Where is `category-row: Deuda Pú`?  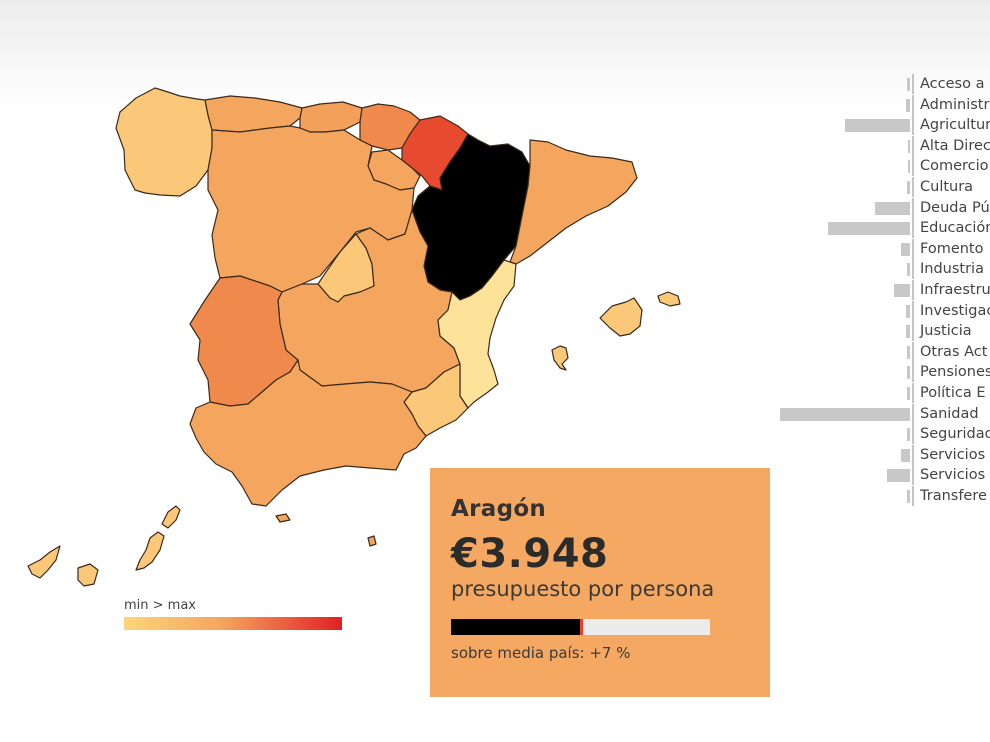 category-row: Deuda Pú is located at coordinates (495, 208).